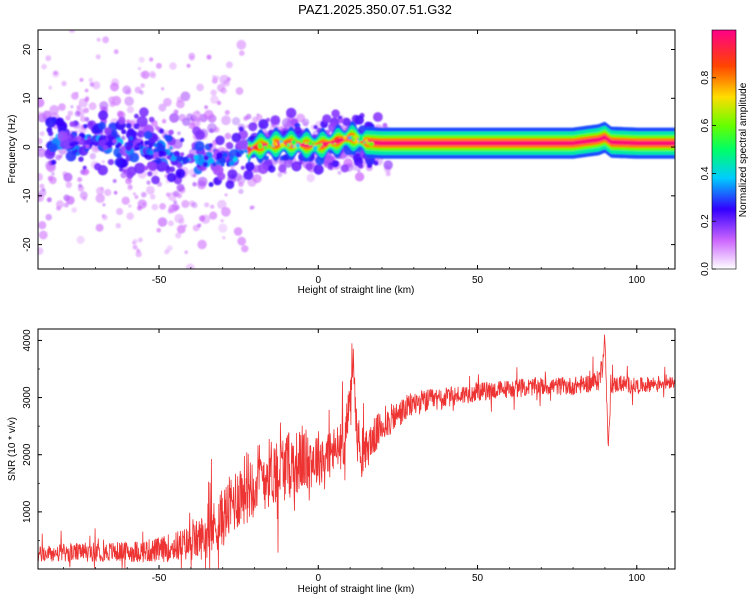 The height and width of the screenshot is (600, 750). I want to click on colorbar-tick: 0.8, so click(708, 77).